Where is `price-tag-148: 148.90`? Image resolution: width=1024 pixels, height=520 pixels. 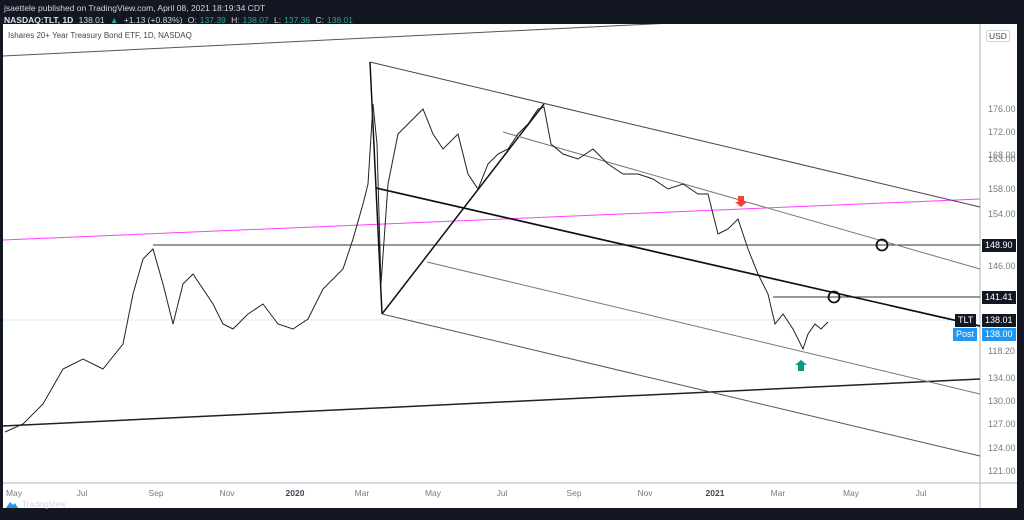 price-tag-148: 148.90 is located at coordinates (999, 245).